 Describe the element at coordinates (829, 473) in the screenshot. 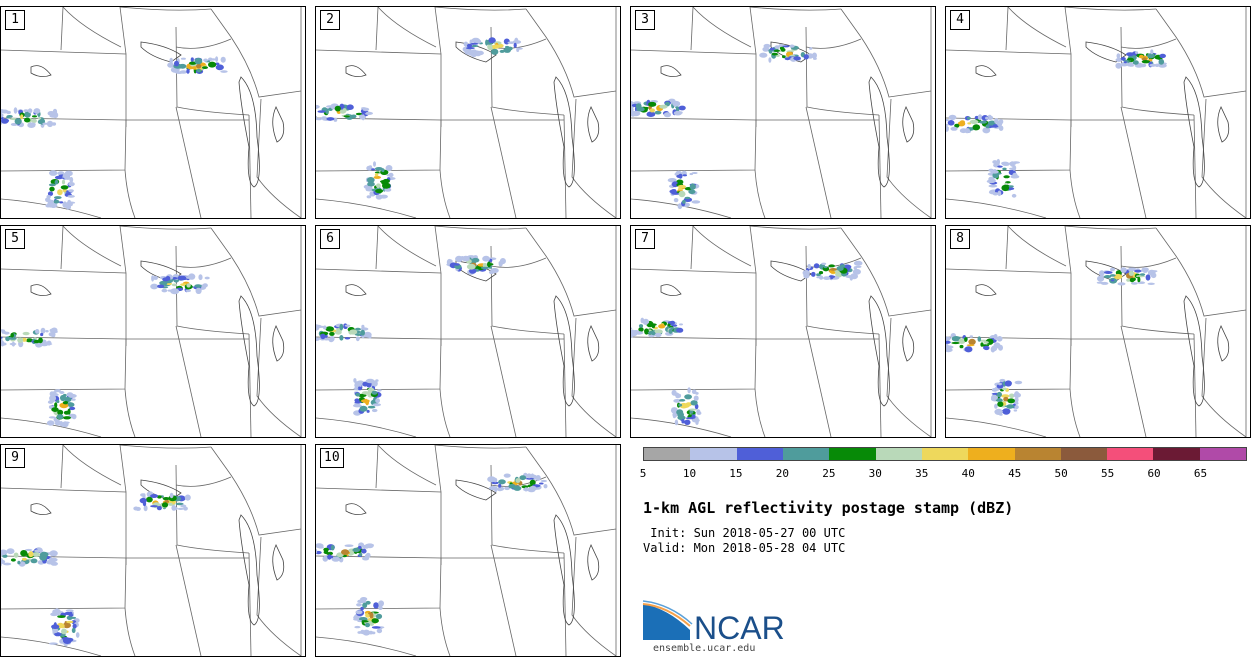

I see `colorbar-tick-label: 25` at that location.